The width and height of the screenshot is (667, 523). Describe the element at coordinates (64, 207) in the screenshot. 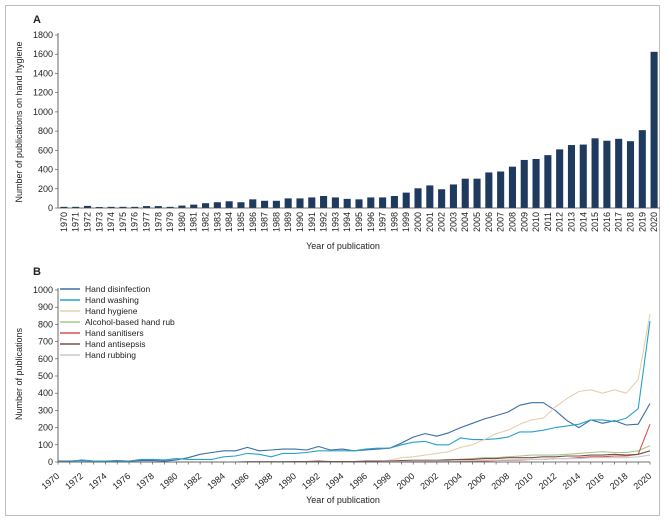

I see `panel-a-bar-1970` at that location.